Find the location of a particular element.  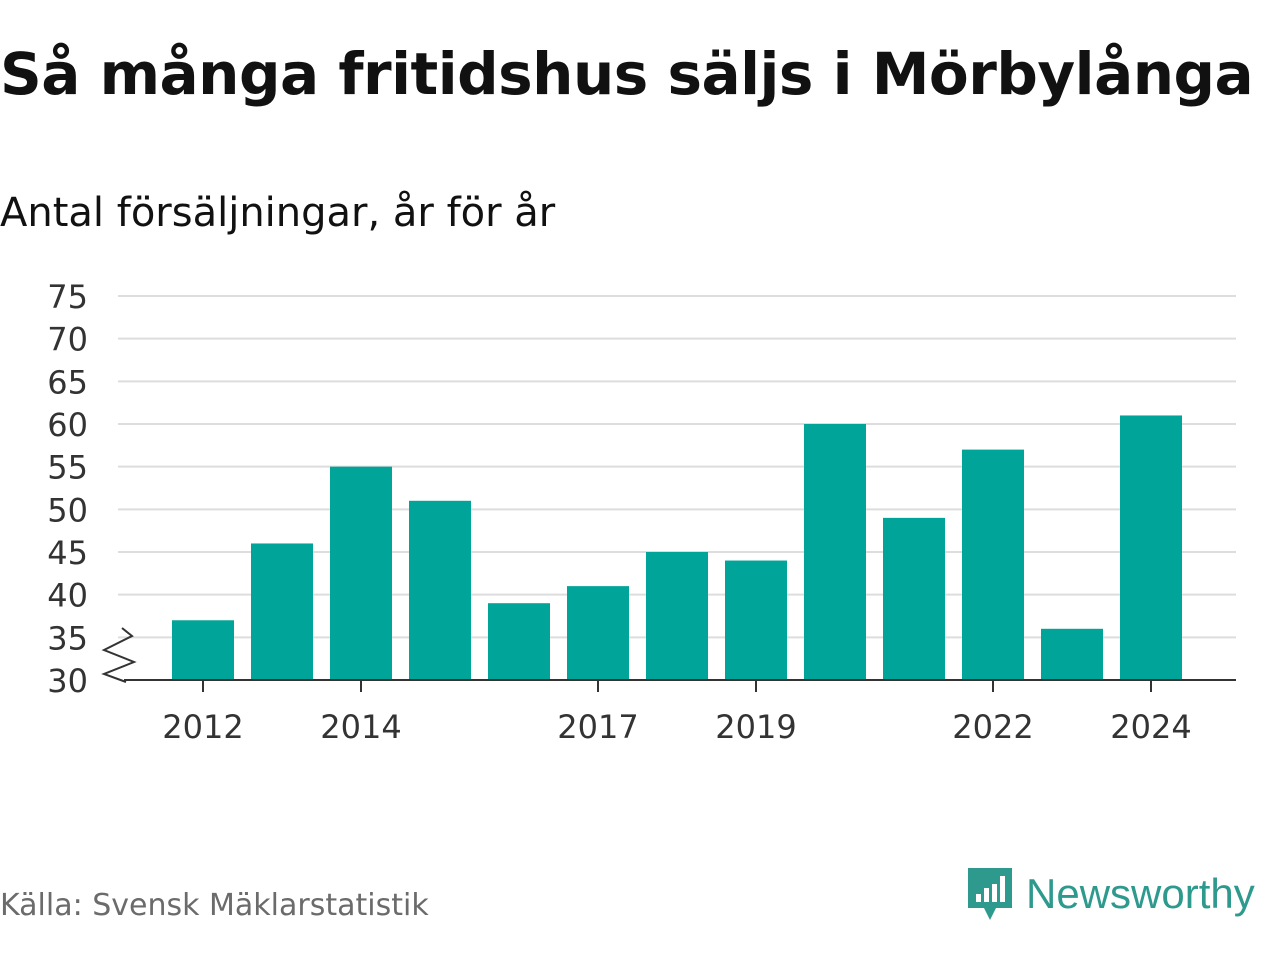

x-axis is located at coordinates (668, 655).